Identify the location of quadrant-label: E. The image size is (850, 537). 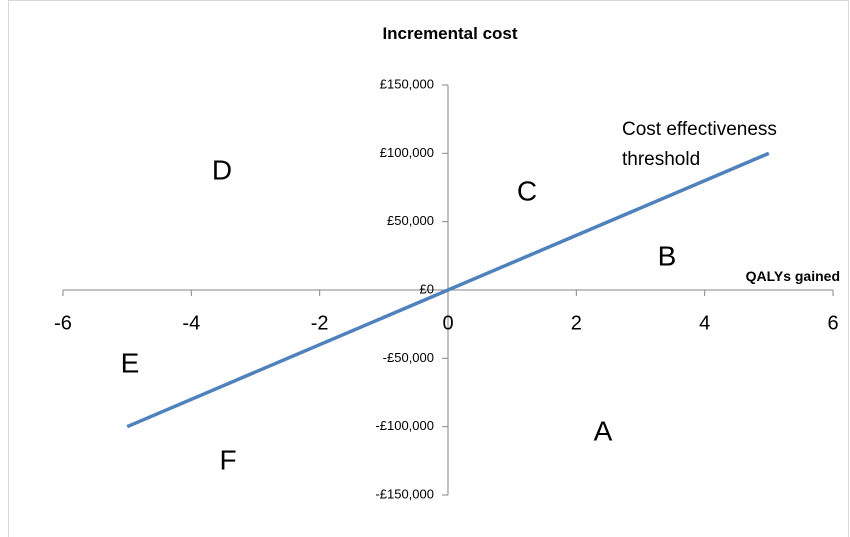
(130, 362).